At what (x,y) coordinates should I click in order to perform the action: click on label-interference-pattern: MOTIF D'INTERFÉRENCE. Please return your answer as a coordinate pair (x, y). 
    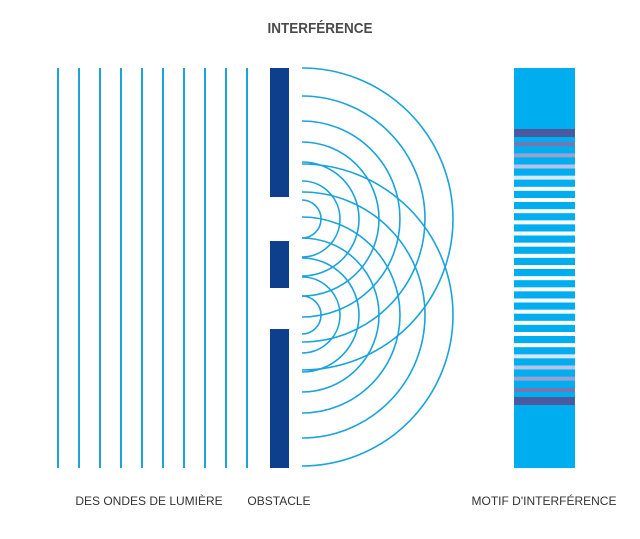
    Looking at the image, I should click on (544, 501).